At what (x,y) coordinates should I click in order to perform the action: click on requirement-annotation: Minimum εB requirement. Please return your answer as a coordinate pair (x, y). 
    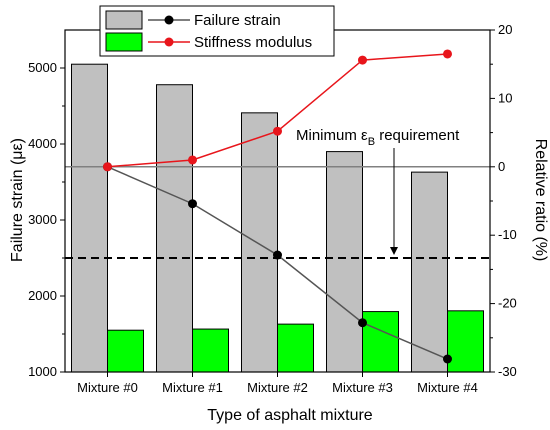
    Looking at the image, I should click on (378, 137).